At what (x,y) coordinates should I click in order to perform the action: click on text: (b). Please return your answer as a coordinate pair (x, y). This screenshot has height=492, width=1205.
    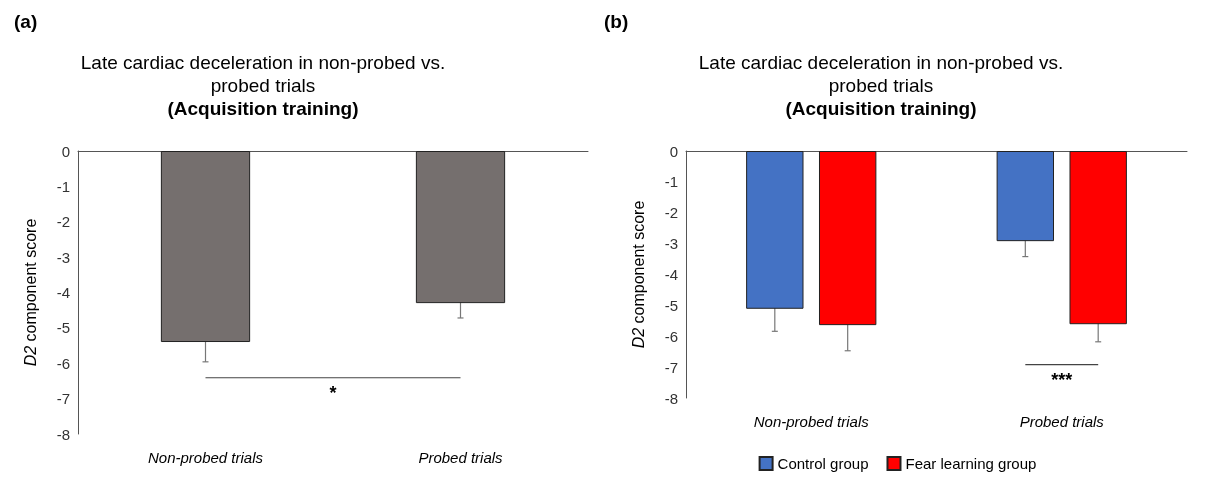
    Looking at the image, I should click on (616, 21).